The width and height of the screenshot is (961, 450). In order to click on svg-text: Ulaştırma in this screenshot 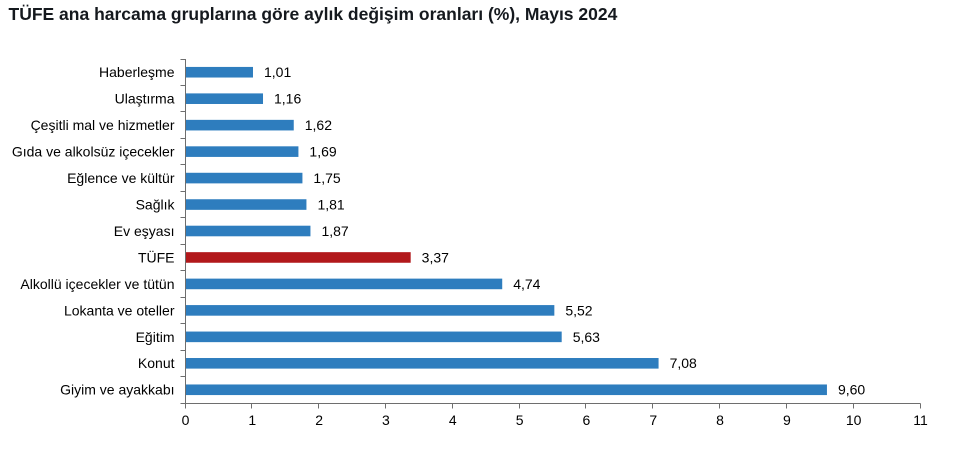, I will do `click(145, 99)`.